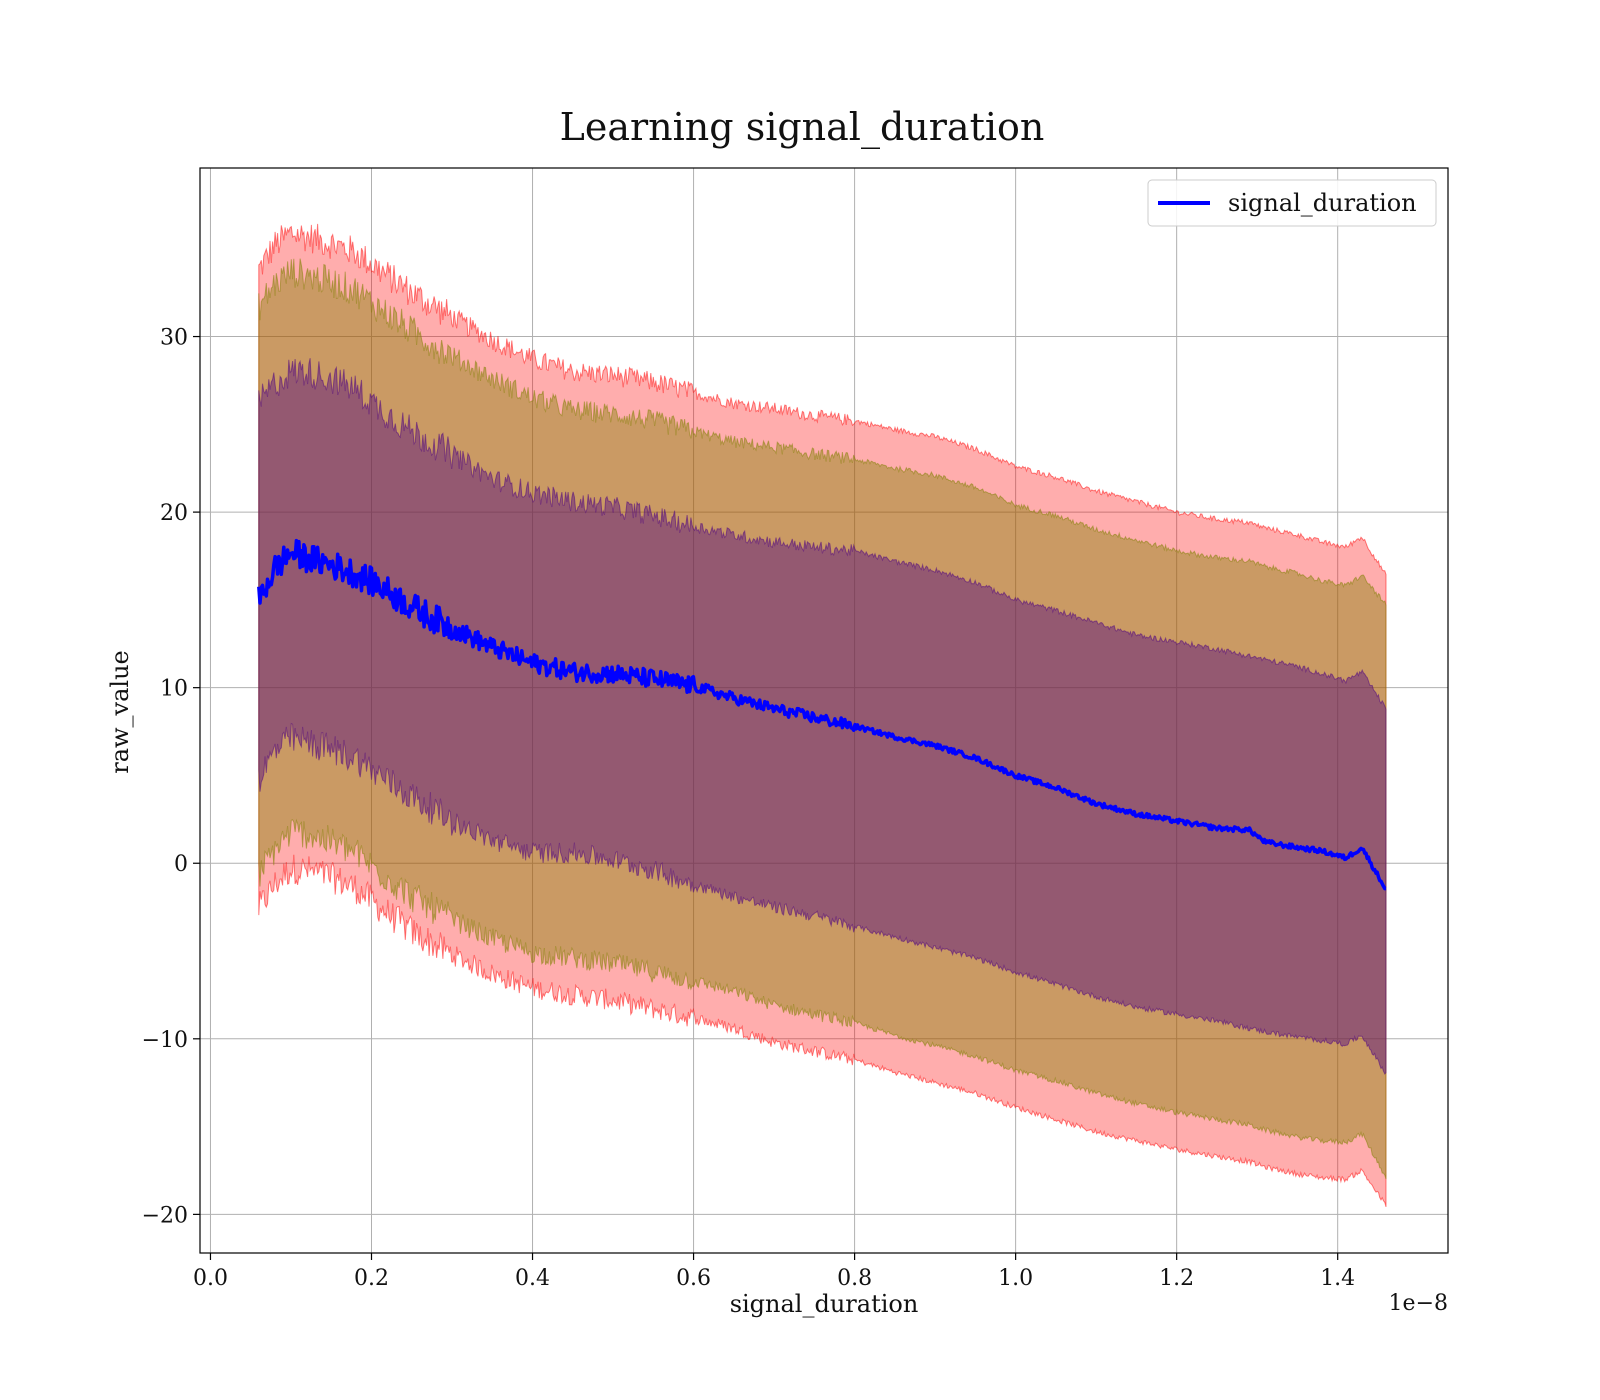 The height and width of the screenshot is (1400, 1600). I want to click on y-tick-label: −20, so click(165, 1215).